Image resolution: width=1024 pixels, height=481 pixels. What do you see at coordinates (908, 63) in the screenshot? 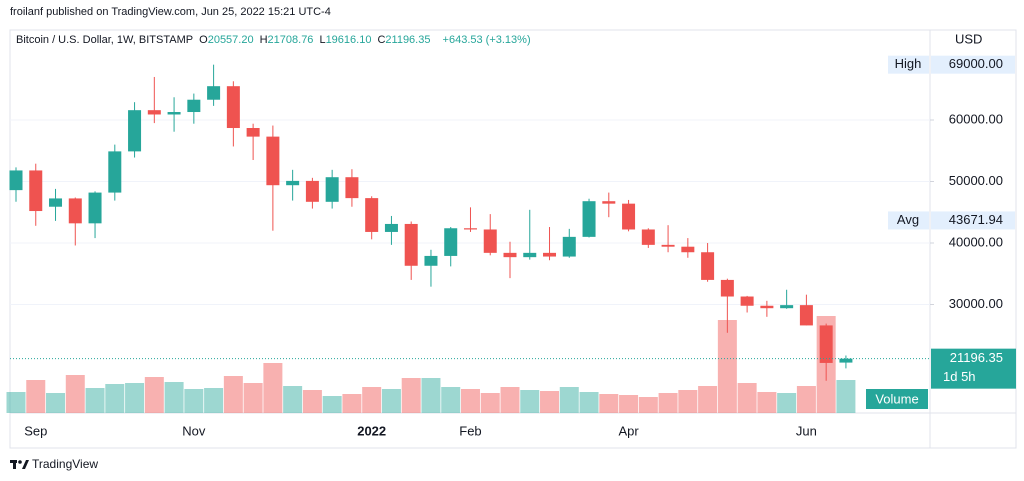
I see `marker-name: High` at bounding box center [908, 63].